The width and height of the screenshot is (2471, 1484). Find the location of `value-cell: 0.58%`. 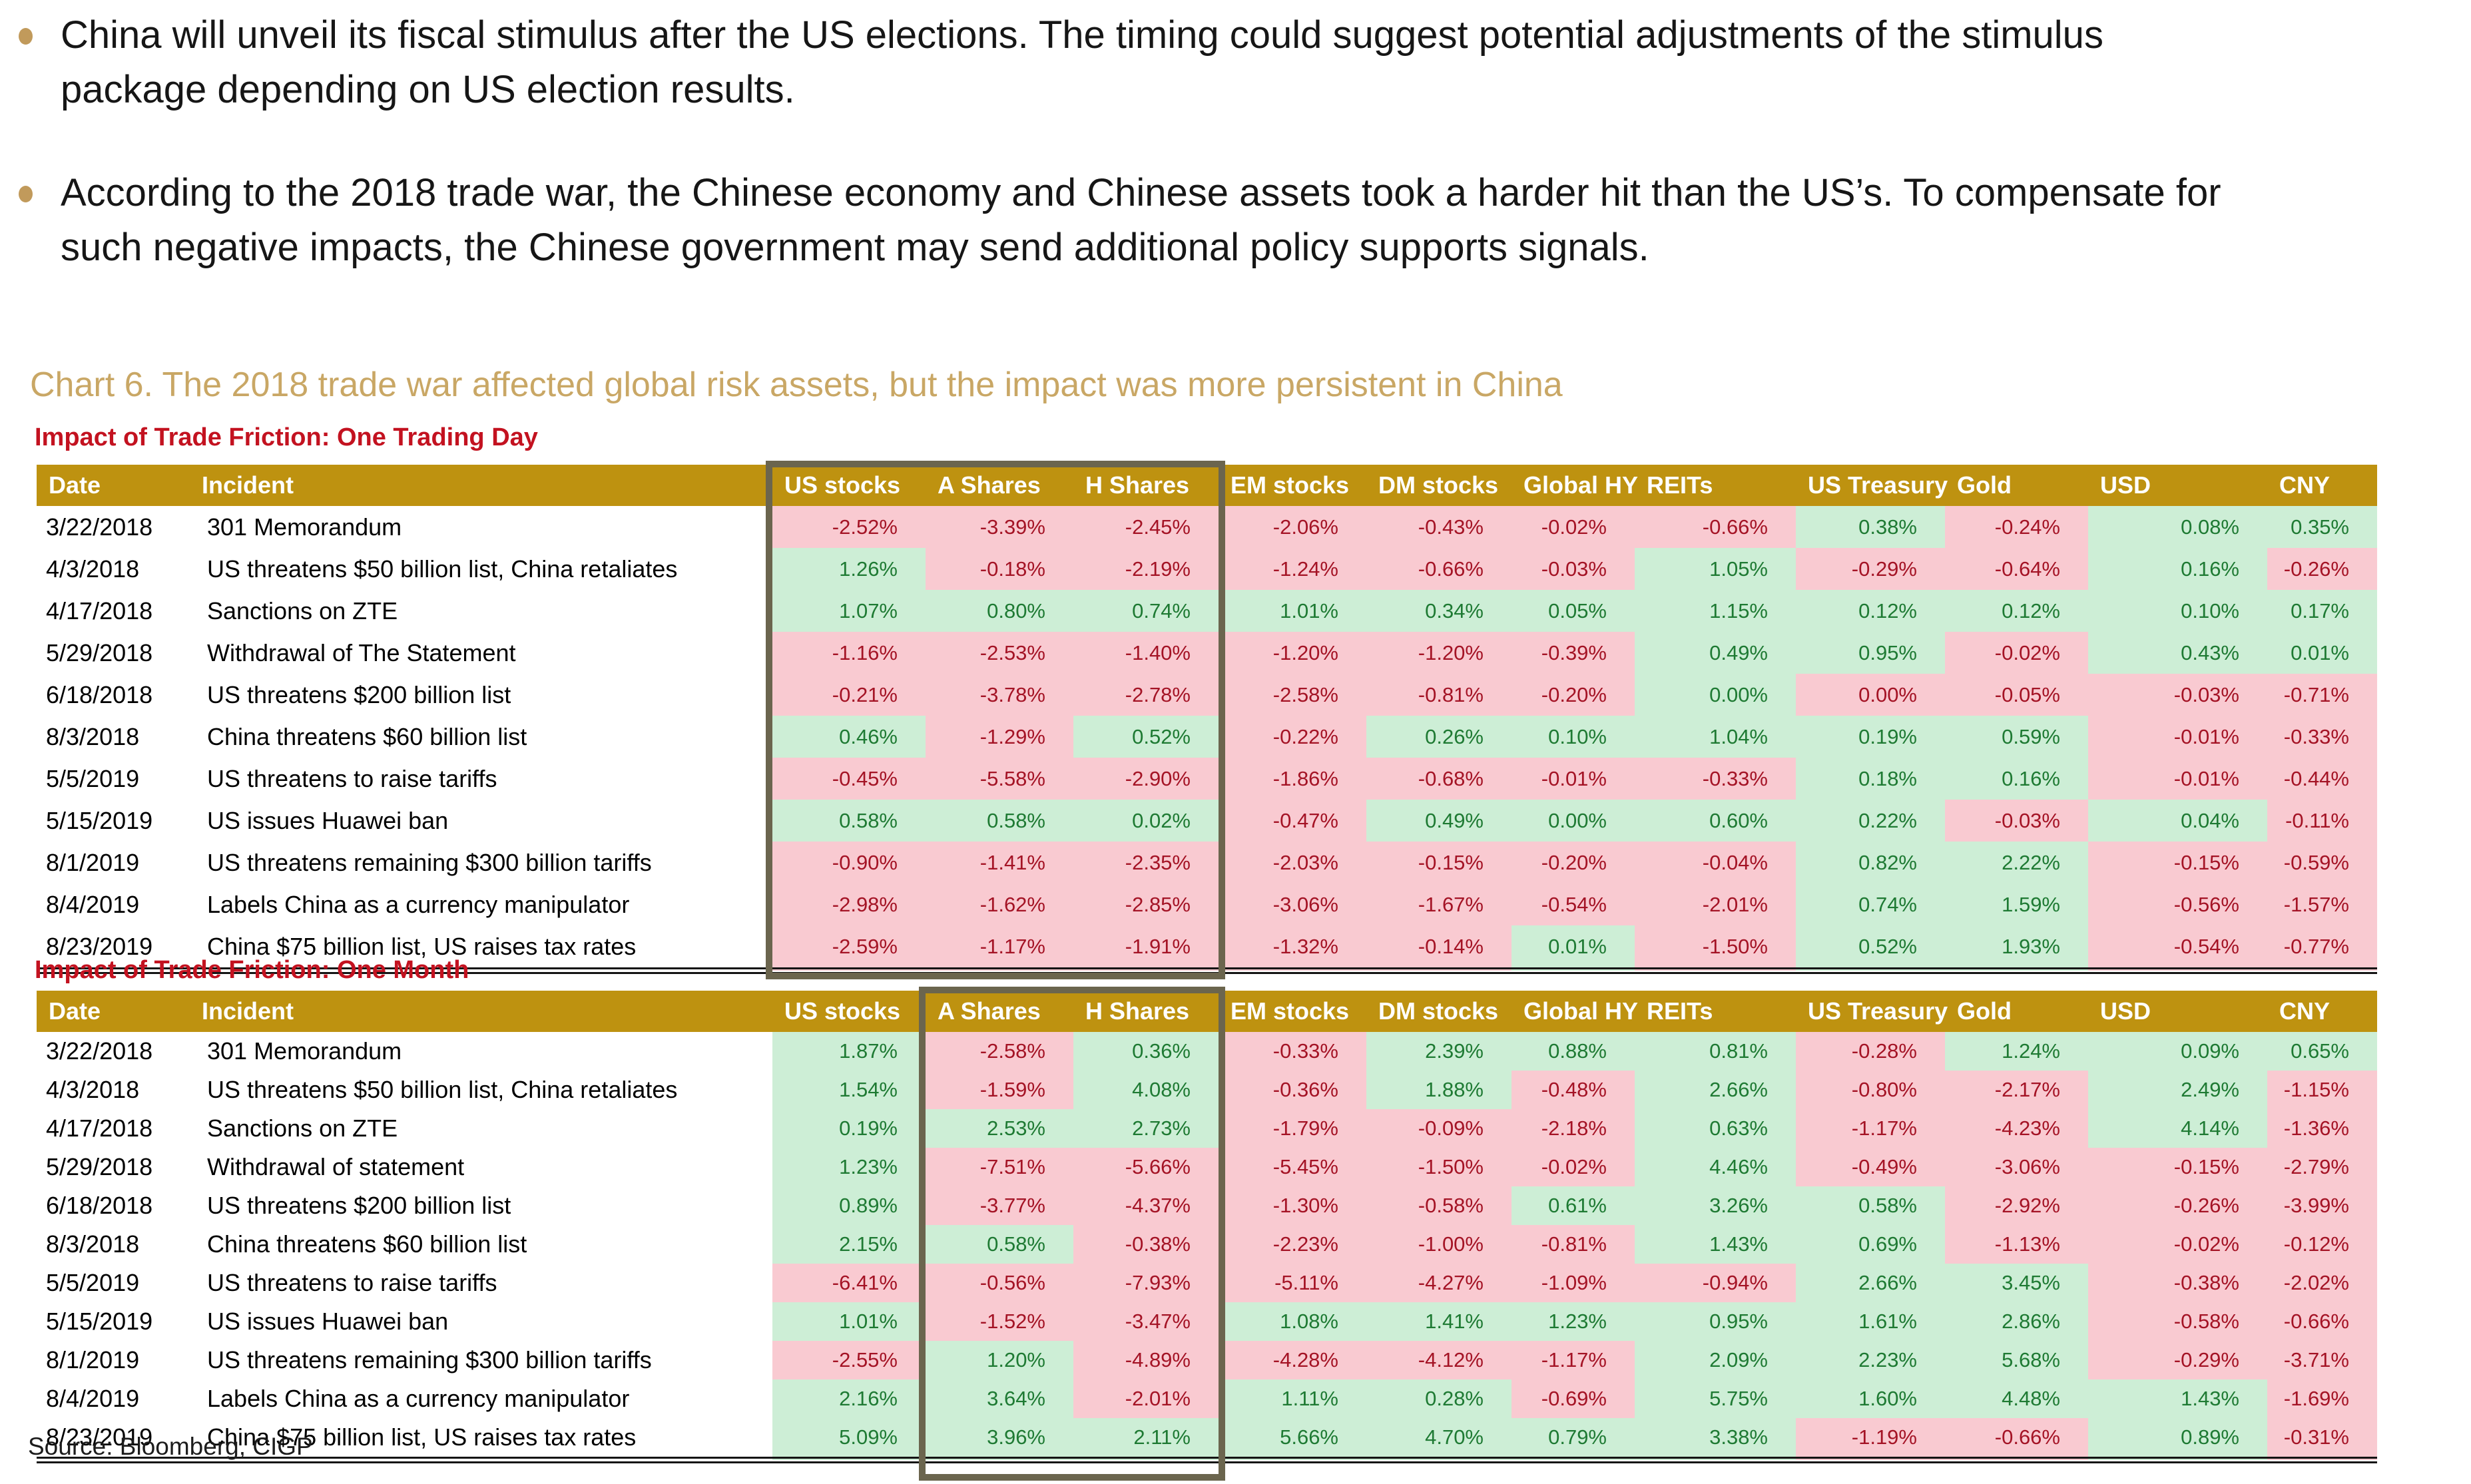

value-cell: 0.58% is located at coordinates (1000, 1244).